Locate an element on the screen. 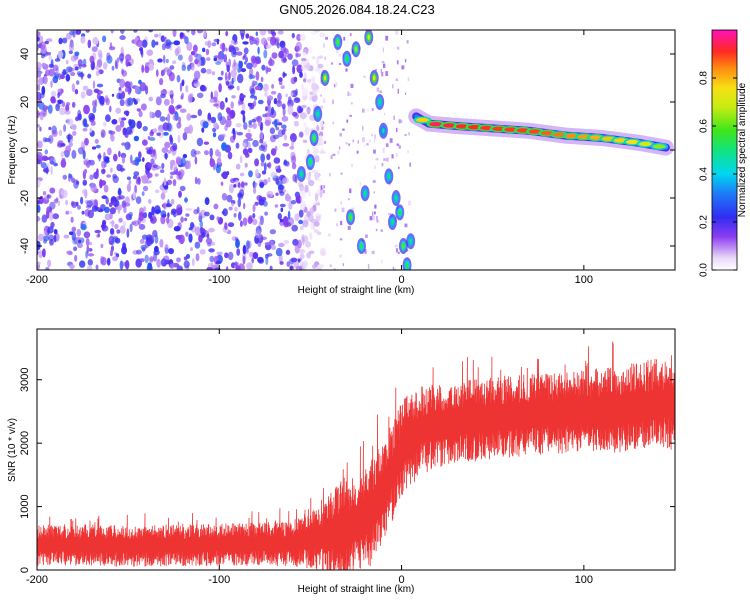  streak-core is located at coordinates (379, 102).